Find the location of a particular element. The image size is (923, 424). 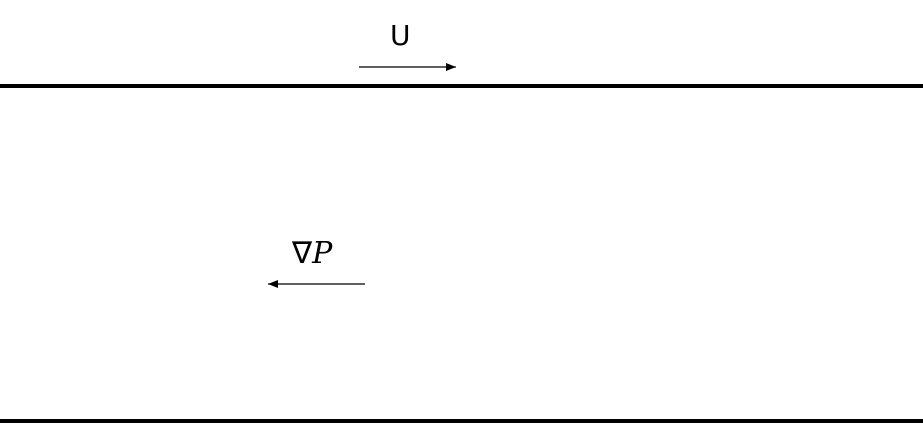

velocity-label: U is located at coordinates (400, 35).